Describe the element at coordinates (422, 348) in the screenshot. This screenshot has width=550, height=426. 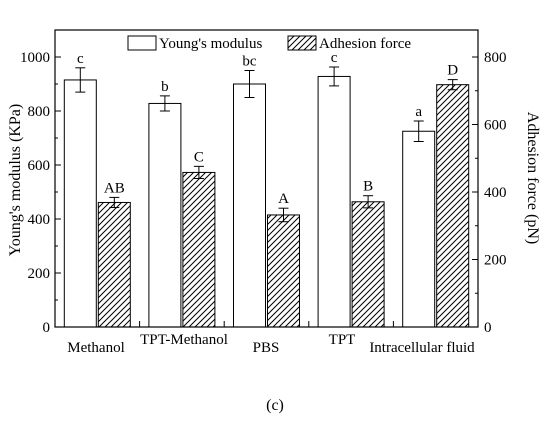
I see `x-category-label-intracellular-fluid: Intracellular fluid` at that location.